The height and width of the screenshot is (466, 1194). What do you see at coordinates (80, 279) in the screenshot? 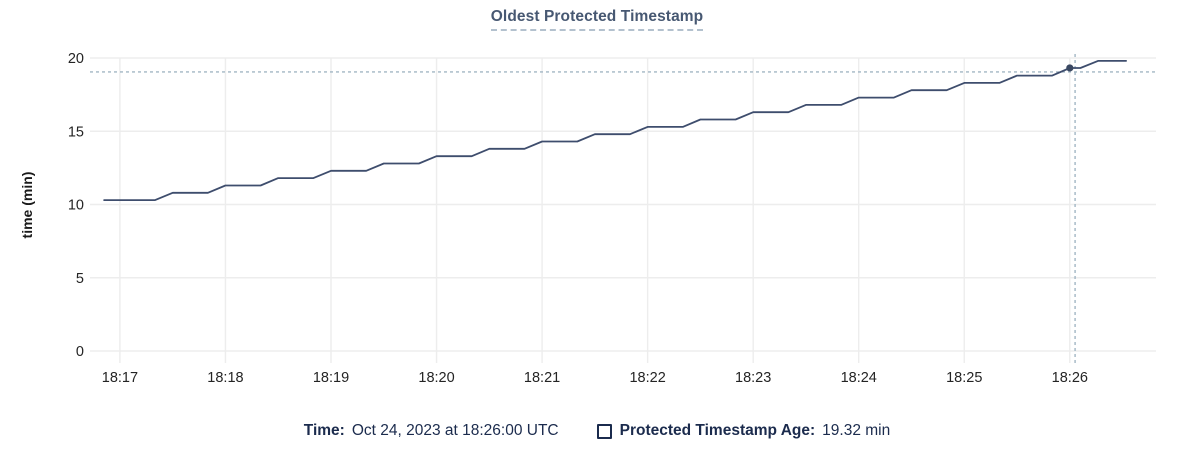
I see `y-tick-label: 5` at bounding box center [80, 279].